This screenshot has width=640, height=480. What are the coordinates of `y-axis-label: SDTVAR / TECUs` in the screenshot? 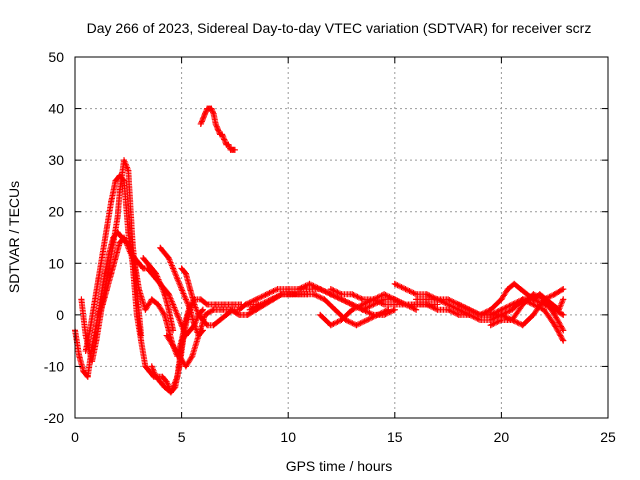 It's located at (14, 237).